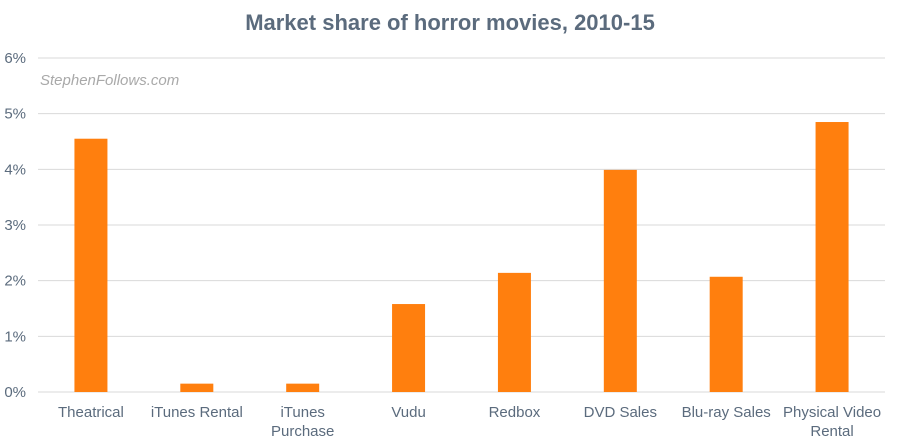 The height and width of the screenshot is (446, 900). Describe the element at coordinates (515, 412) in the screenshot. I see `x-tick-label: Redbox` at that location.